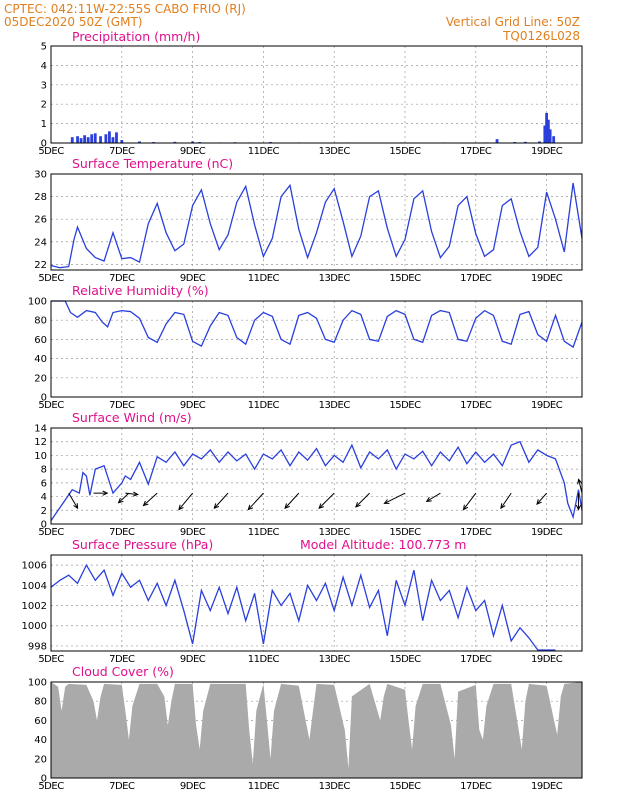 The height and width of the screenshot is (804, 618). What do you see at coordinates (476, 278) in the screenshot?
I see `temp-xtick-label: 17DEC` at bounding box center [476, 278].